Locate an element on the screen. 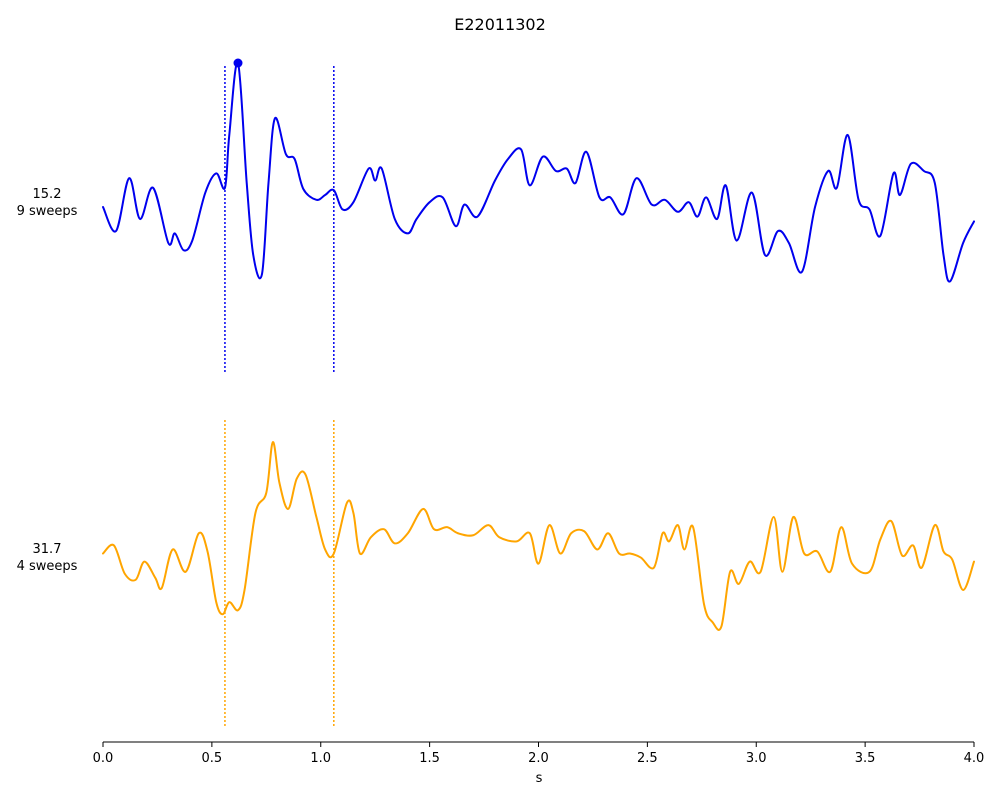 The image size is (1000, 800). x-ticks: 0.0 0.5 1.0 1.5 2.0 2.5 3.0 3.5 4.0 is located at coordinates (539, 754).